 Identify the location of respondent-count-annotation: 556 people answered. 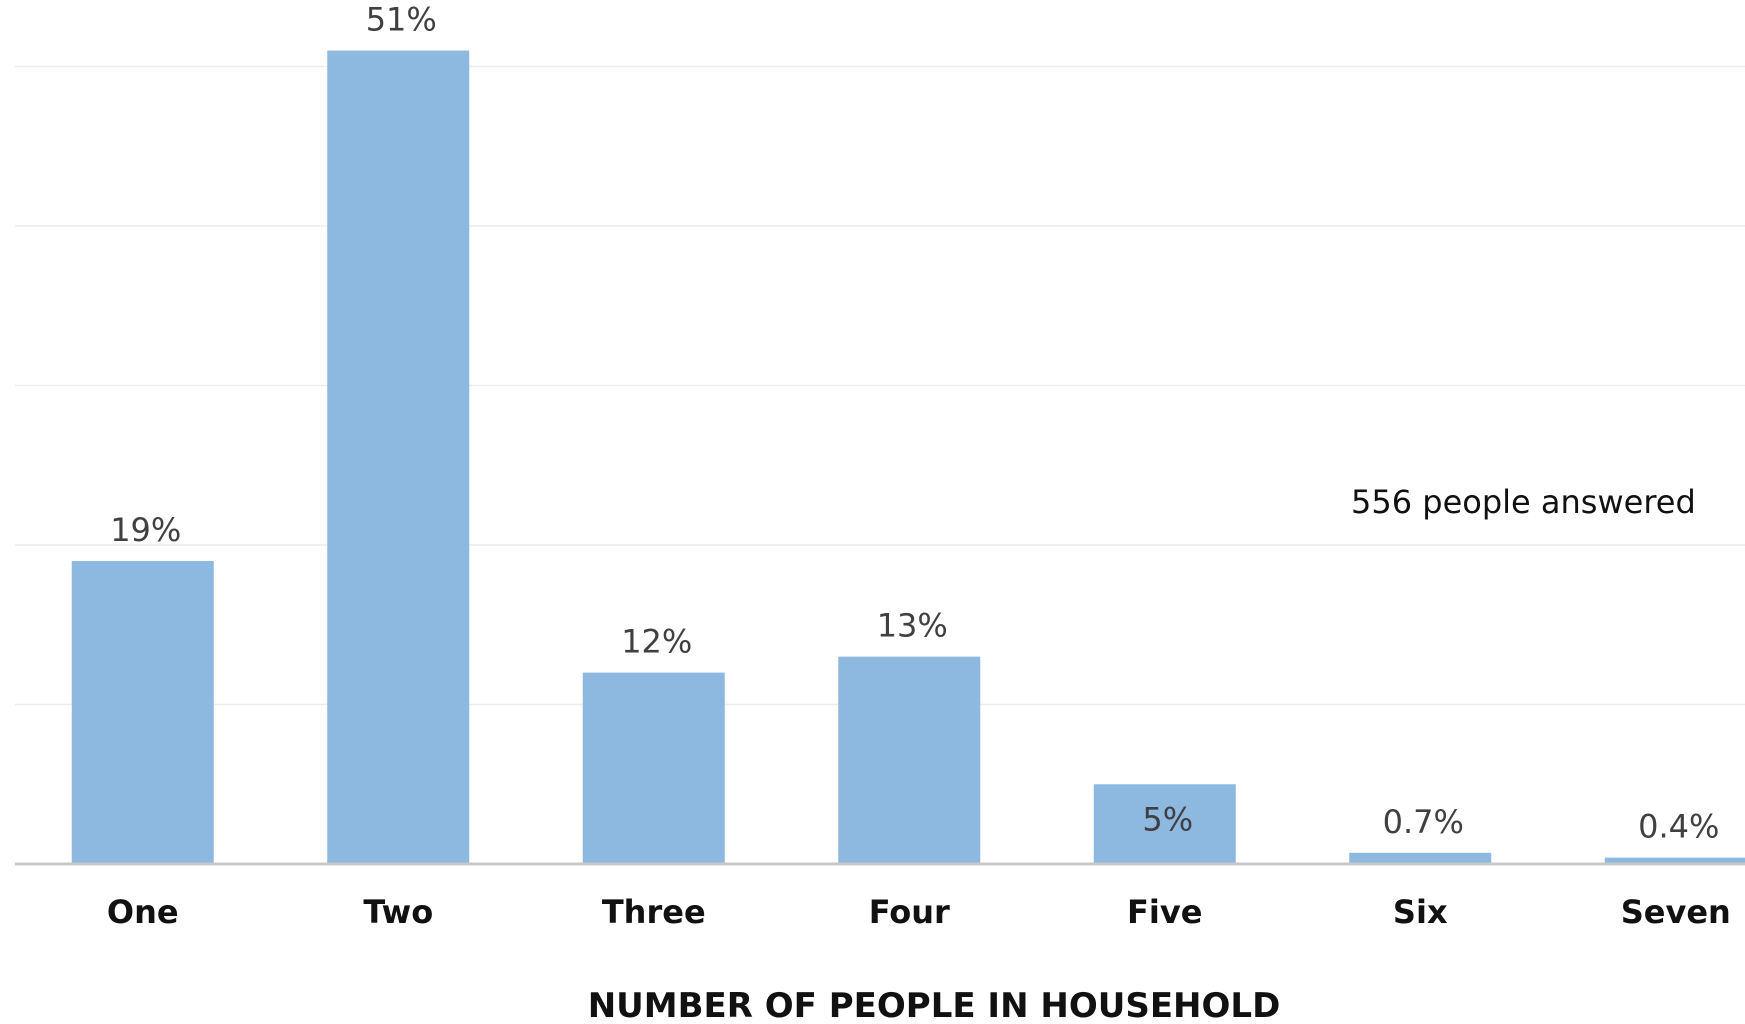
(1523, 502).